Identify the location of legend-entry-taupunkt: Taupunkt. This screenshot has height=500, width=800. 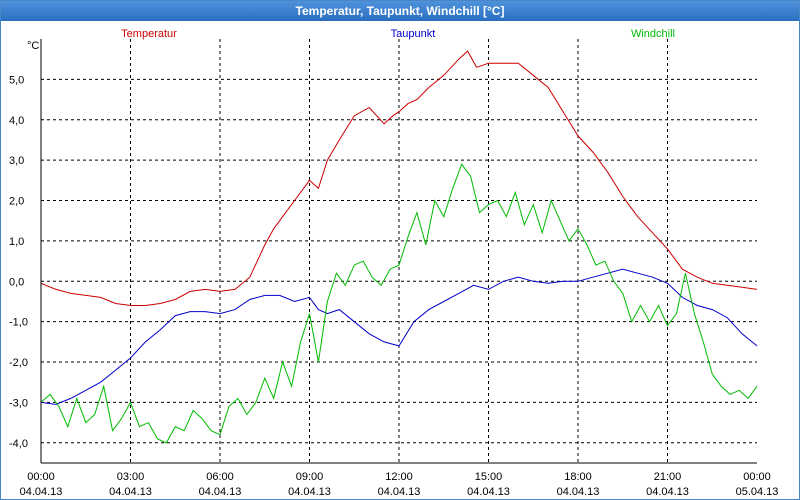
(413, 34).